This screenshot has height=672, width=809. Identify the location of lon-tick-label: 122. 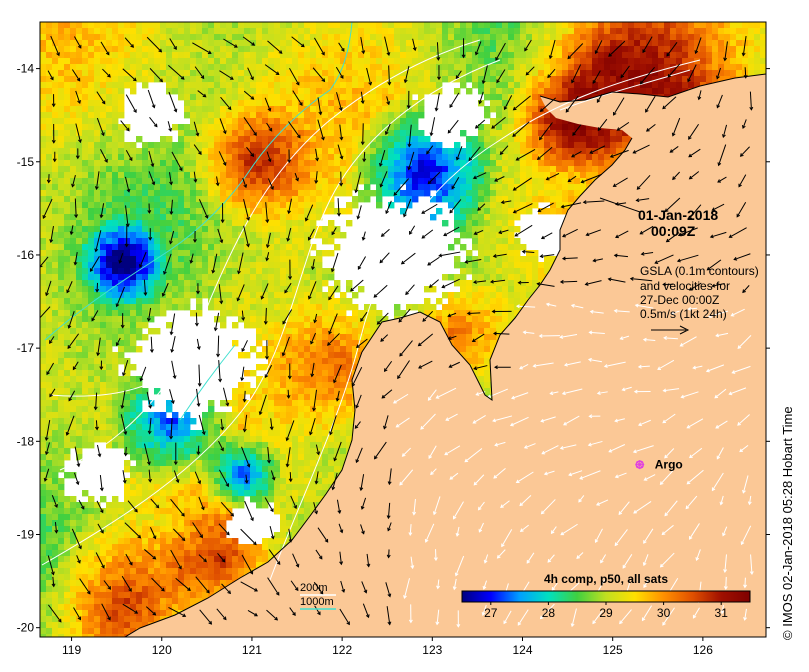
(342, 650).